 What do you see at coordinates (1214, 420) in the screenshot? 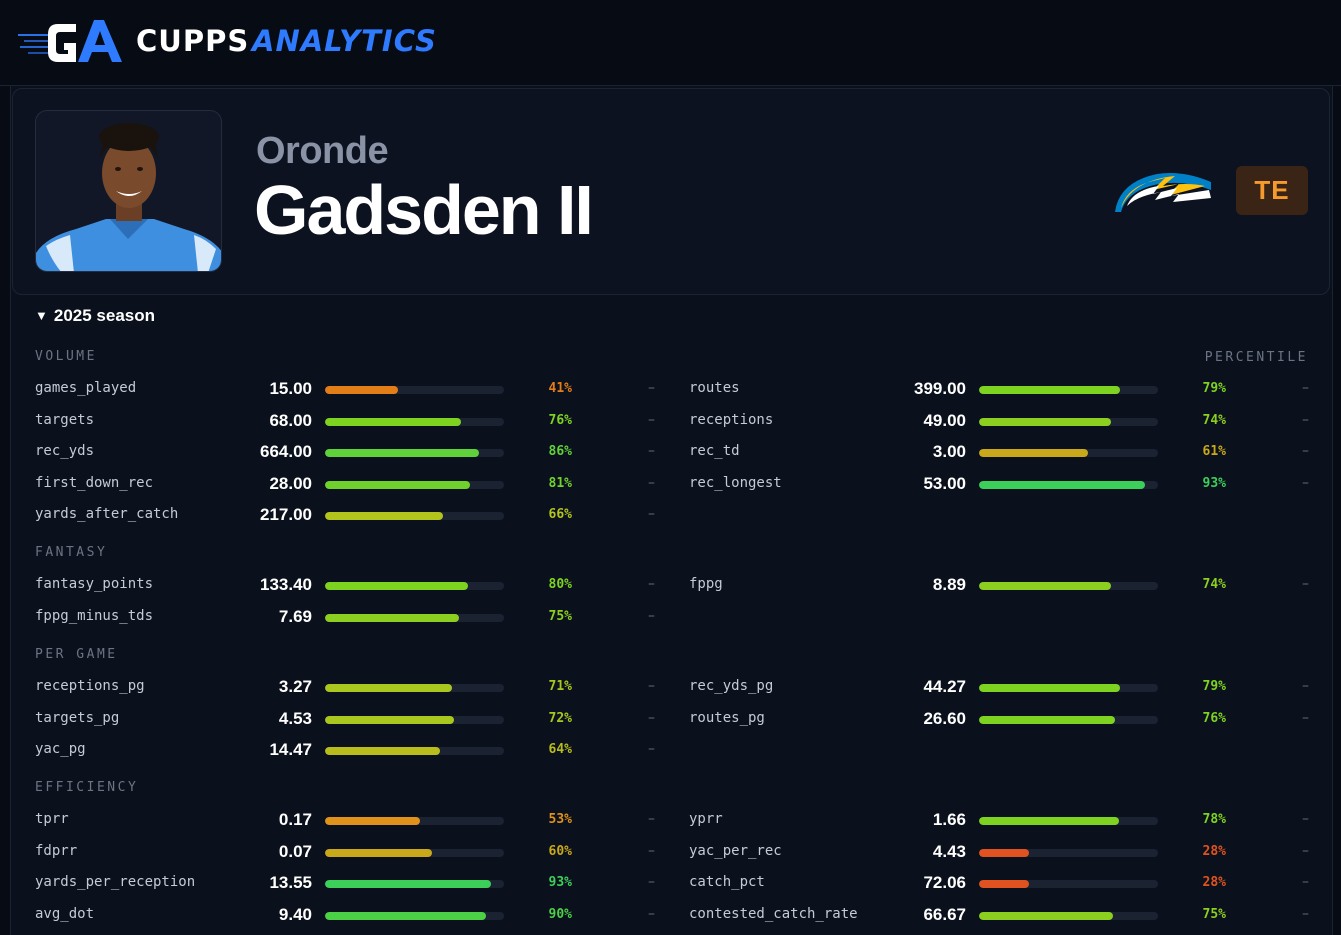
I see `percentile-value: 74%` at bounding box center [1214, 420].